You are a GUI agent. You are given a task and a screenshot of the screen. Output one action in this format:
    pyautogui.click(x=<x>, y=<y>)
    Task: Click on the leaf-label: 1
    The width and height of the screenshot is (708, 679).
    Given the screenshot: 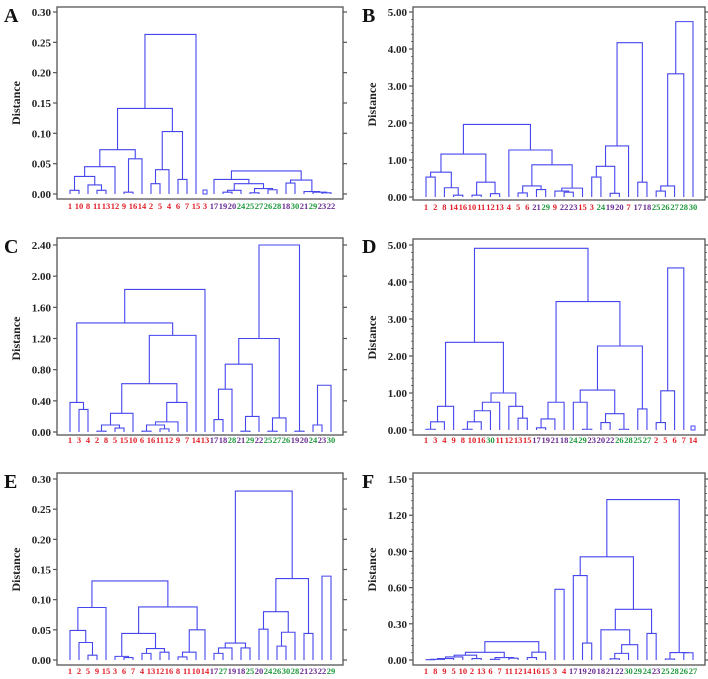 What is the action you would take?
    pyautogui.click(x=70, y=671)
    